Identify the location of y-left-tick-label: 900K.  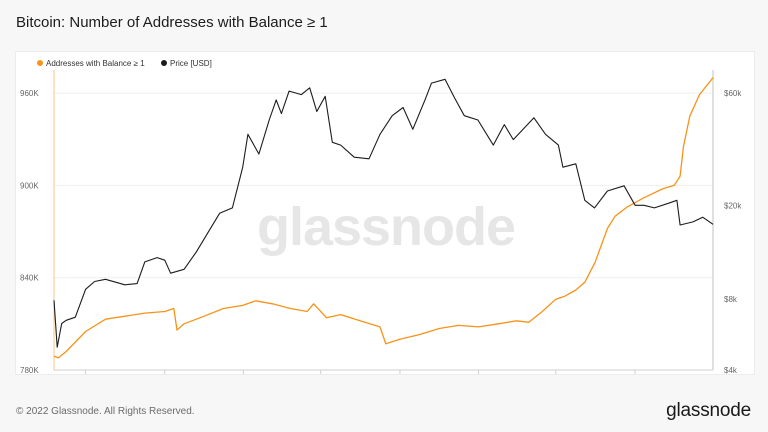
(29, 185).